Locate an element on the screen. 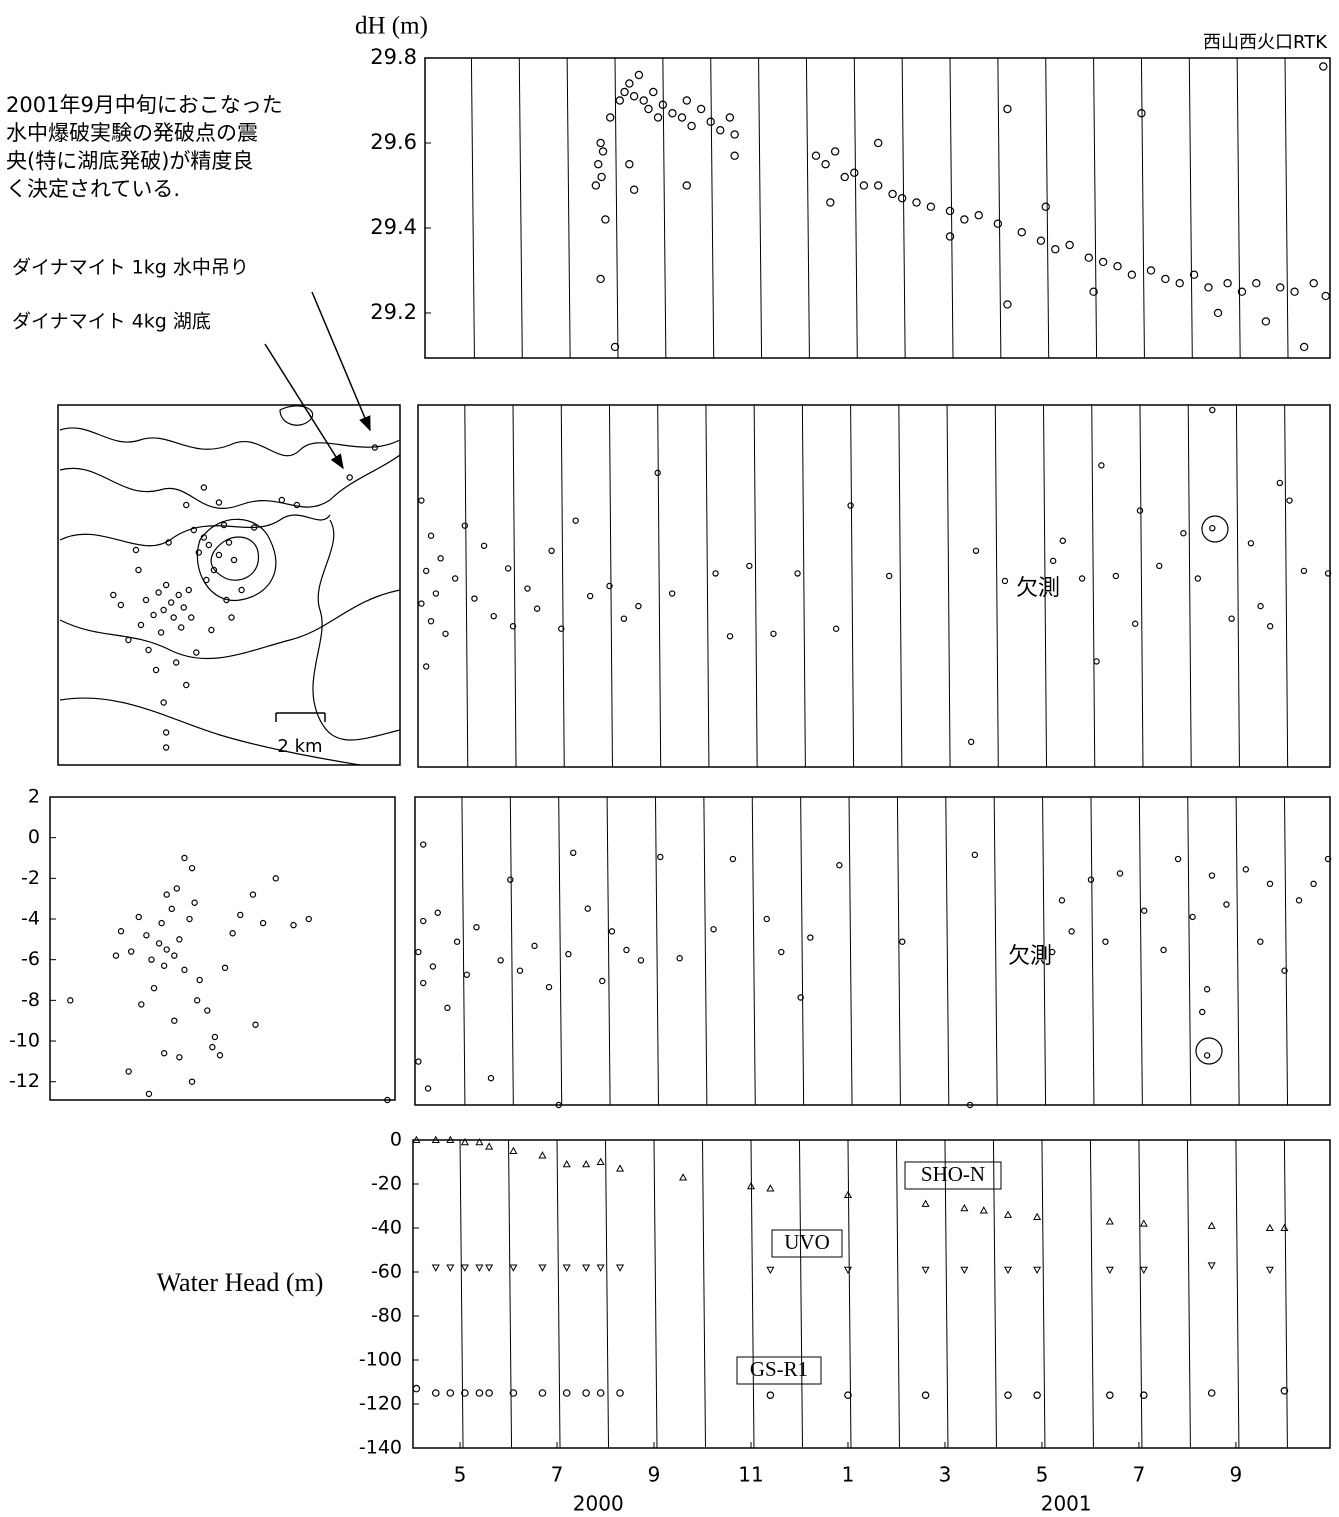  series-label: UVO is located at coordinates (807, 1242).